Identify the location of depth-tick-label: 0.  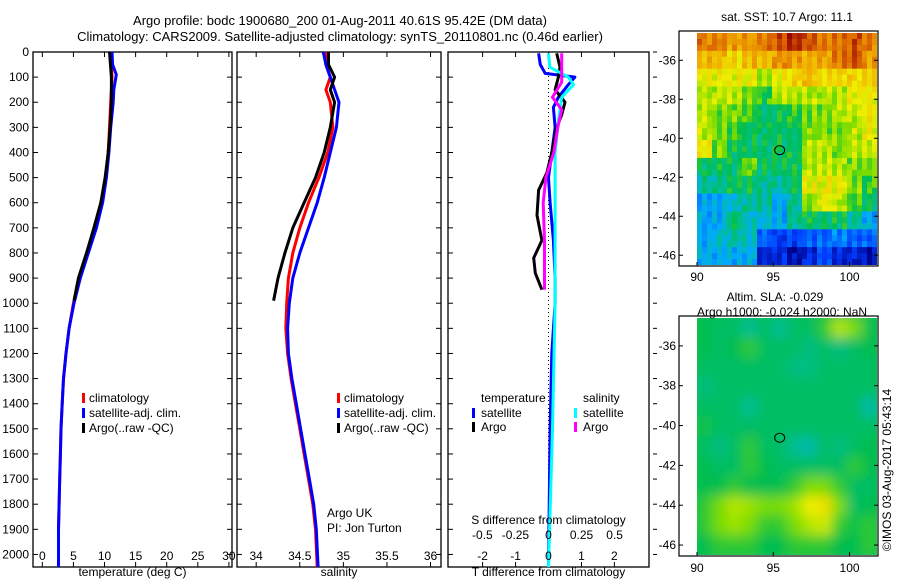
(25, 52).